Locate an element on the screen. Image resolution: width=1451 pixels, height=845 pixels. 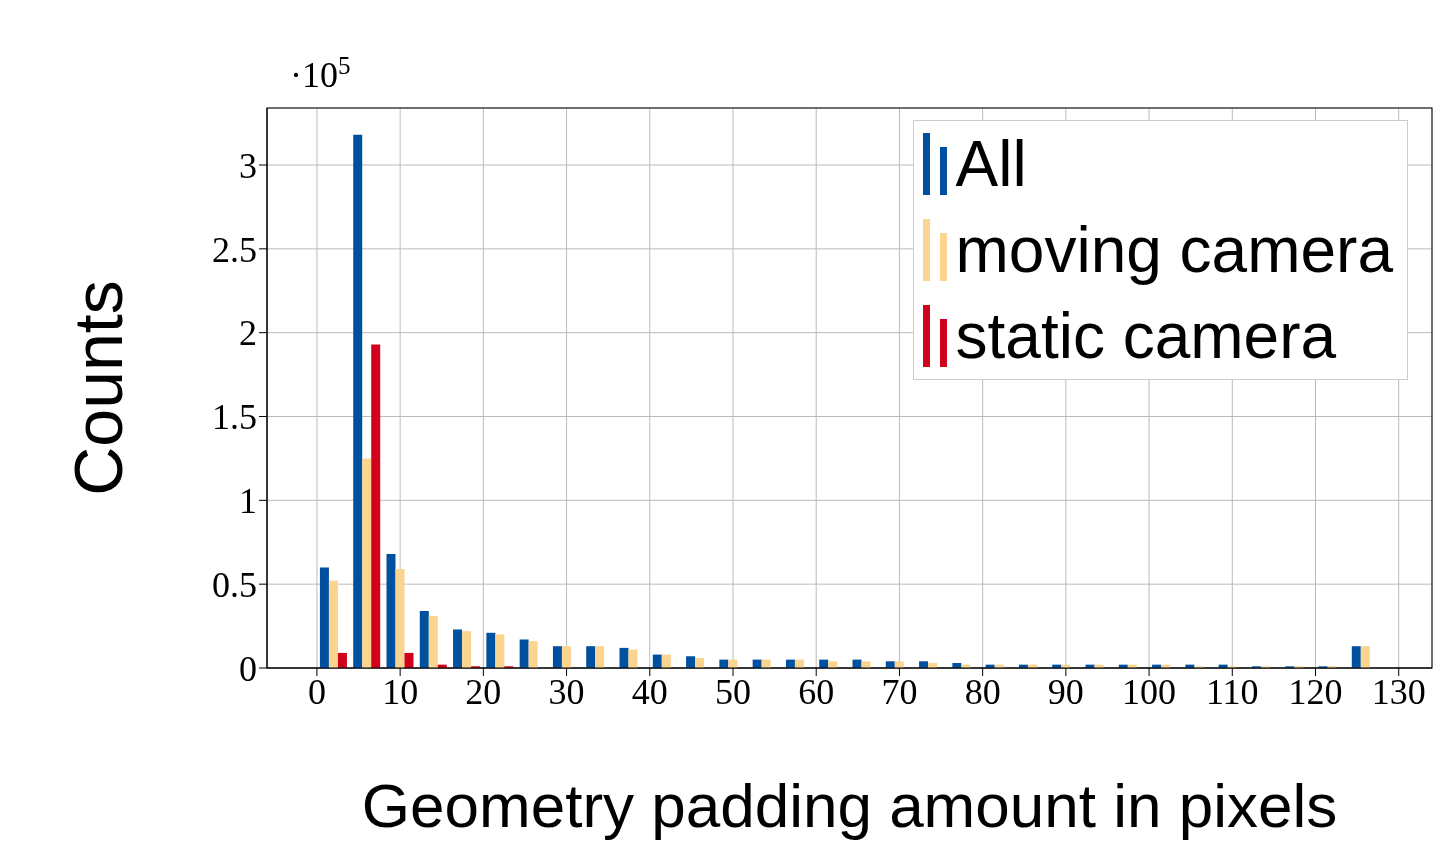
y-axis-title: Counts is located at coordinates (98, 388).